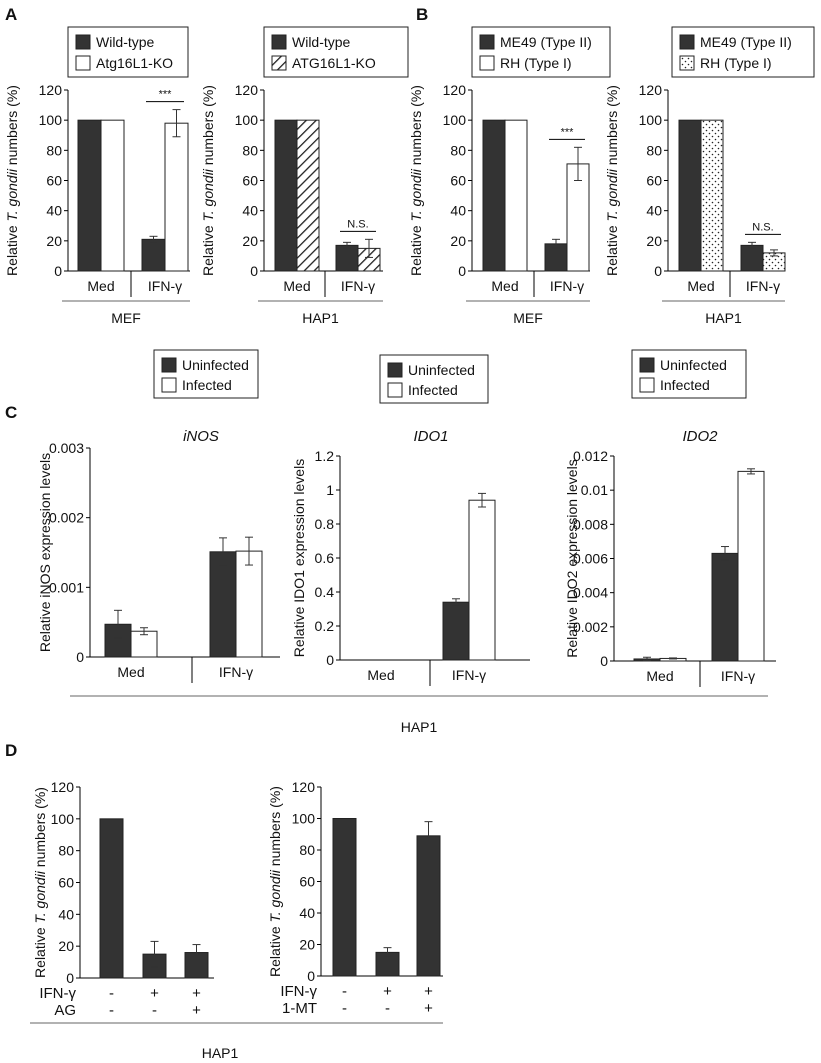 This screenshot has height=1063, width=821. What do you see at coordinates (66, 946) in the screenshot?
I see `chart-d1-ytick-label: 20` at bounding box center [66, 946].